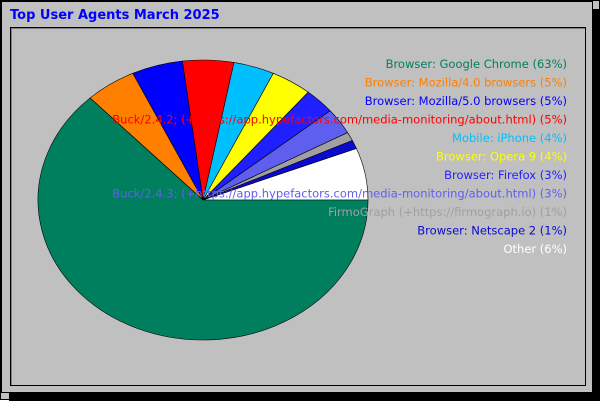 The height and width of the screenshot is (401, 600). I want to click on legend-entry-5: Browser: Opera 9 (4%), so click(501, 157).